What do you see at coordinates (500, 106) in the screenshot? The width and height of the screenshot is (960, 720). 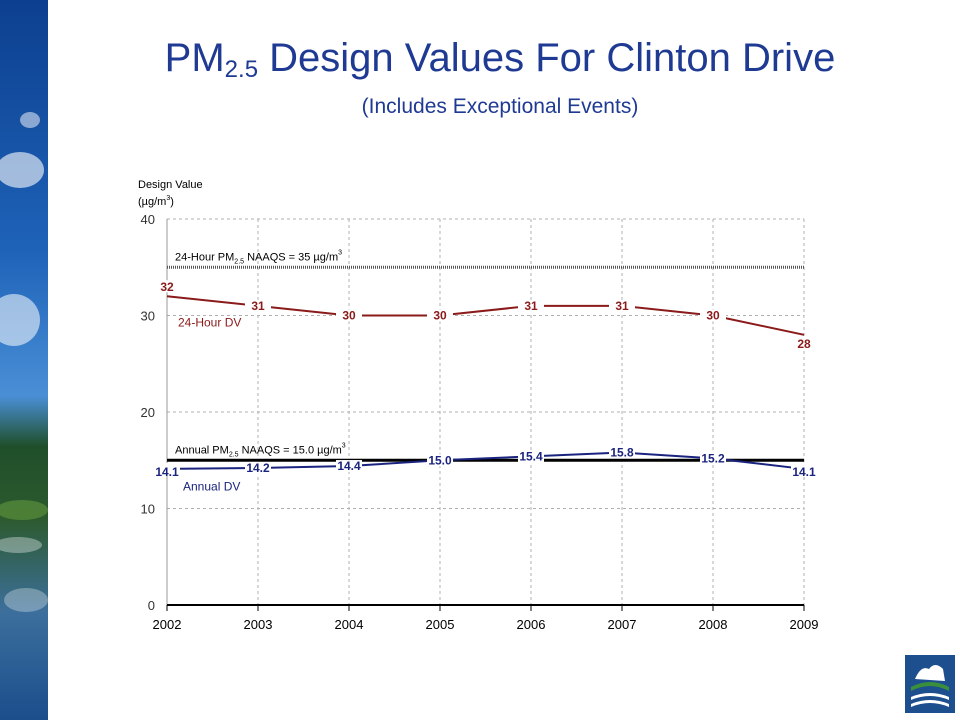 I see `page-subtitle: (Includes Exceptional Events)` at bounding box center [500, 106].